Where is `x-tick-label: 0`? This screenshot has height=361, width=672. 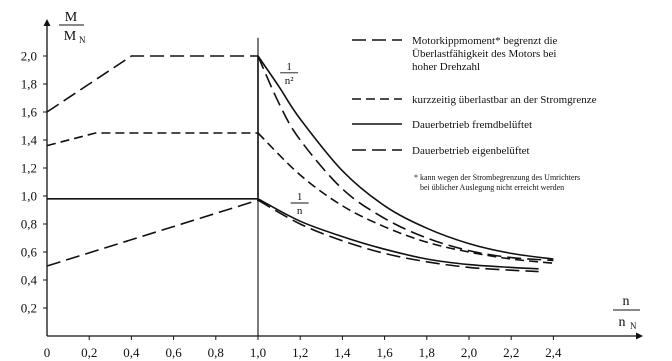 x-tick-label: 0 is located at coordinates (47, 352).